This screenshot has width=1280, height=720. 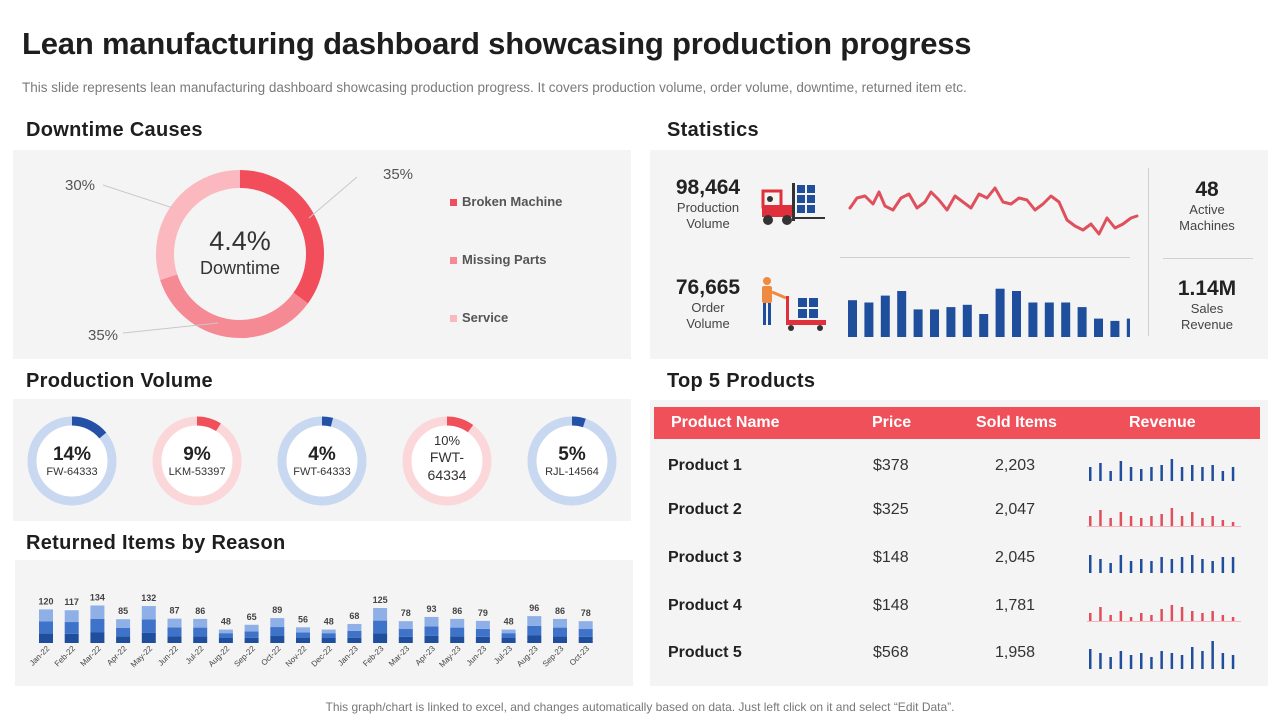 I want to click on downtime-donut, so click(x=240, y=254).